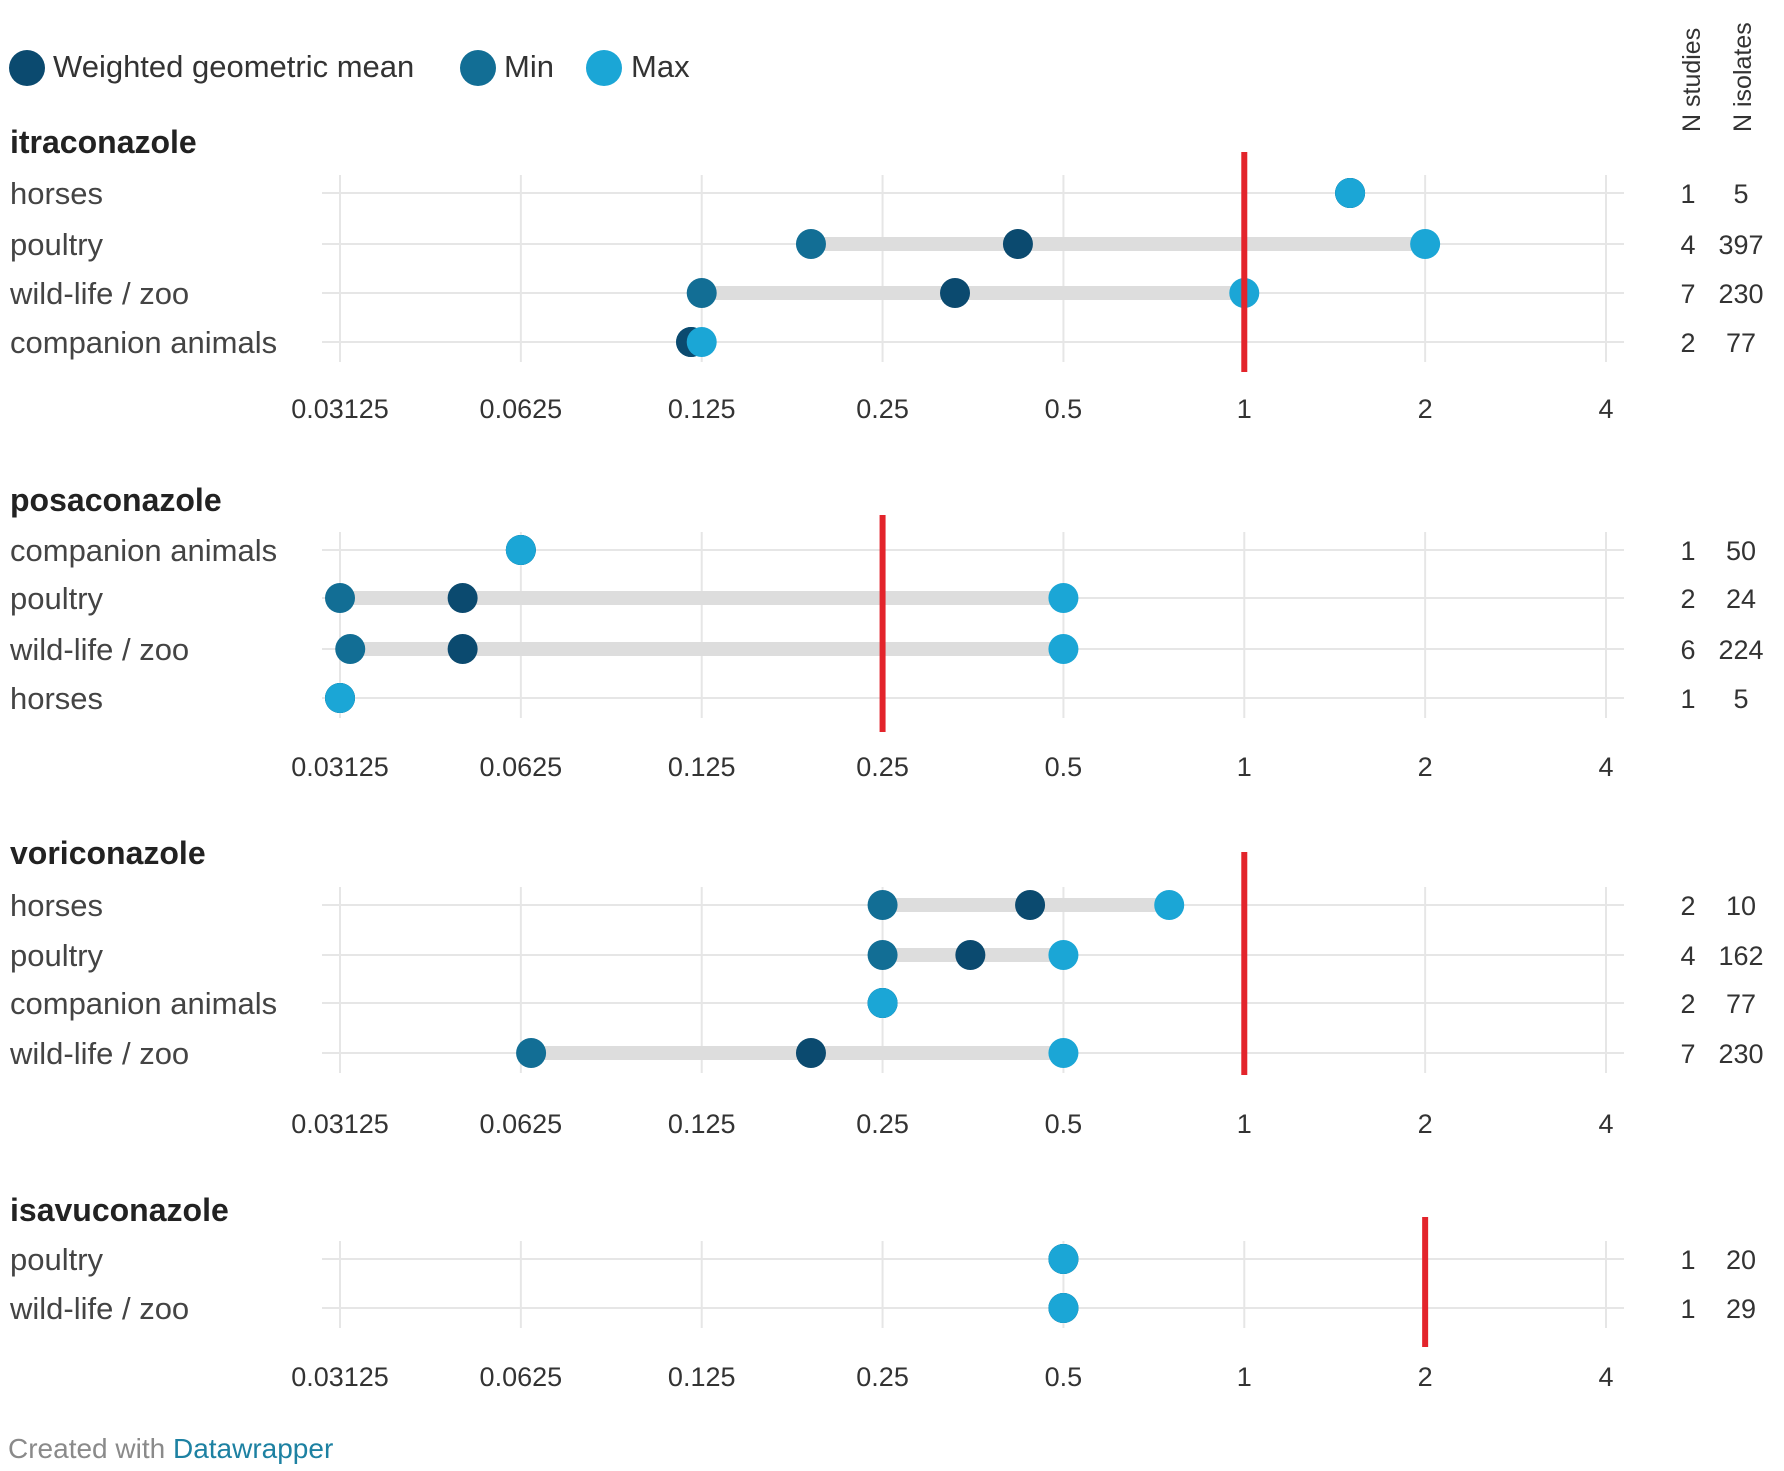  I want to click on isolates-count: 20, so click(1741, 1260).